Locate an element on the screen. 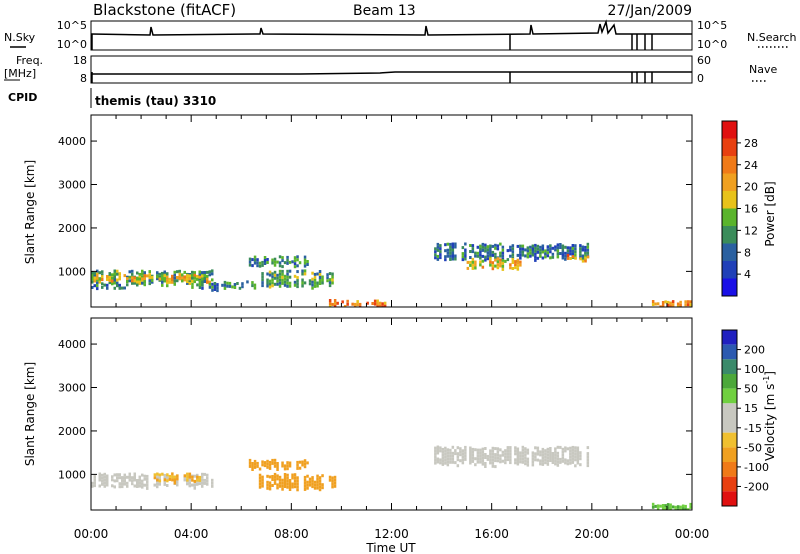  x-tick-label: 00:00 is located at coordinates (692, 534).